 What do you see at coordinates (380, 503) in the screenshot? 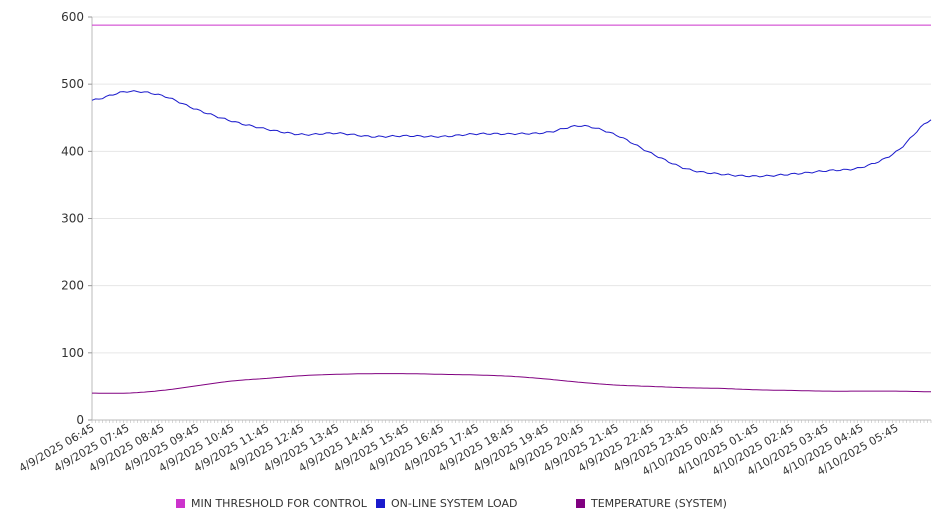
I see `legend-swatch-system-load` at bounding box center [380, 503].